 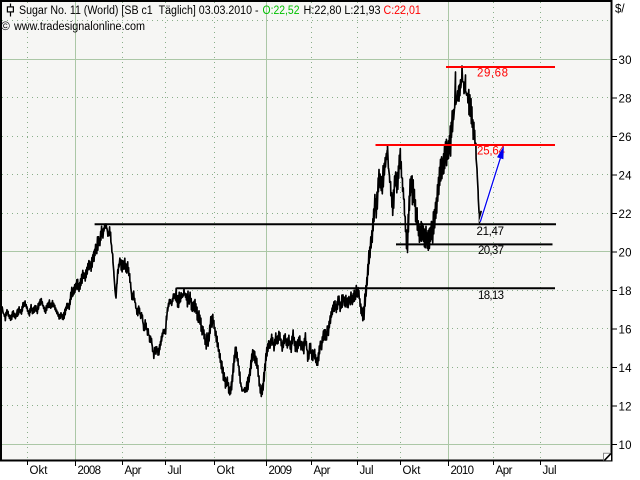 What do you see at coordinates (625, 331) in the screenshot?
I see `svg-text: 16` at bounding box center [625, 331].